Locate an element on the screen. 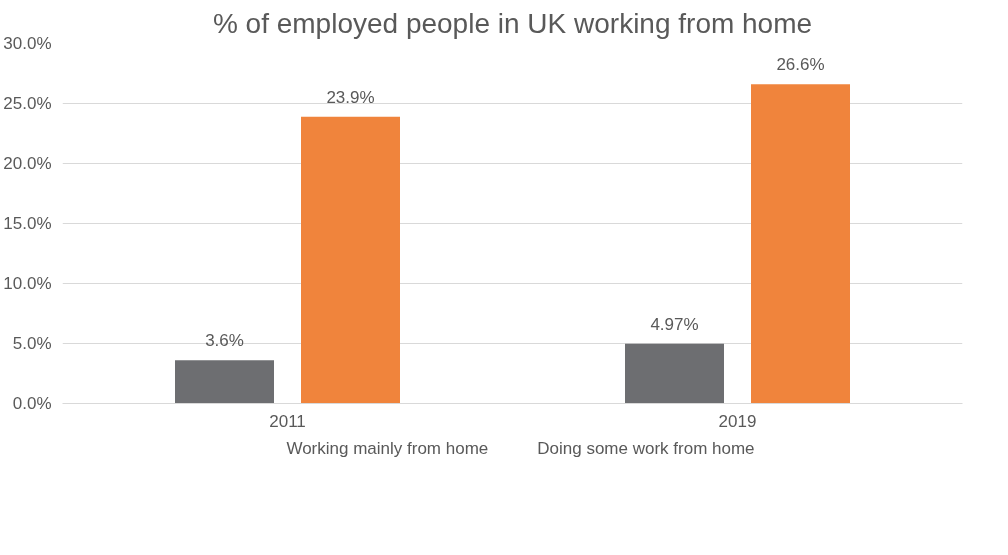  y-tick-label: 5.0% is located at coordinates (32, 343).